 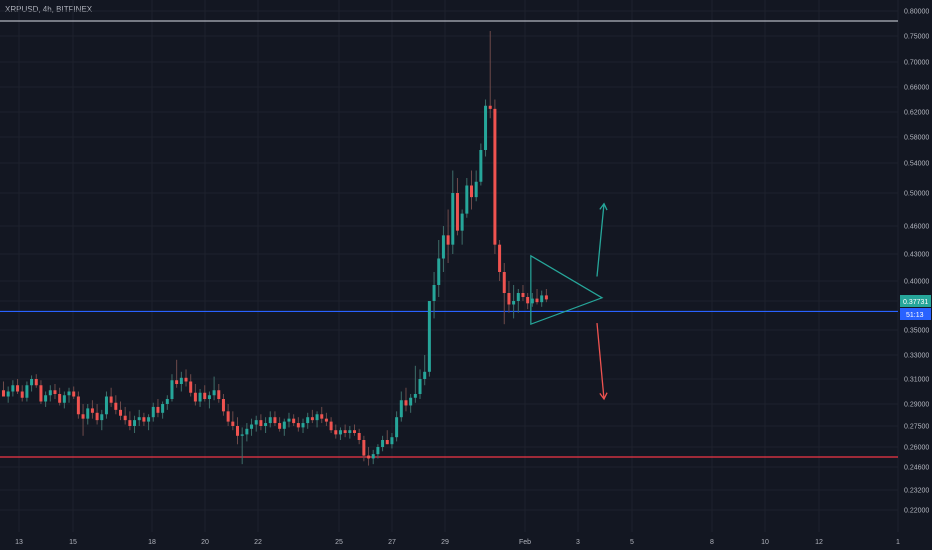 What do you see at coordinates (600, 361) in the screenshot?
I see `arrow-down-shaft` at bounding box center [600, 361].